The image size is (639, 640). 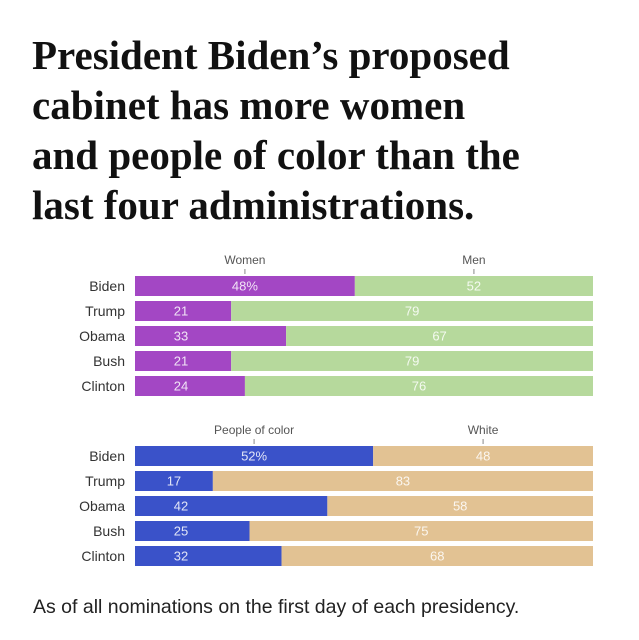 I want to click on data-label: 17, so click(x=174, y=481).